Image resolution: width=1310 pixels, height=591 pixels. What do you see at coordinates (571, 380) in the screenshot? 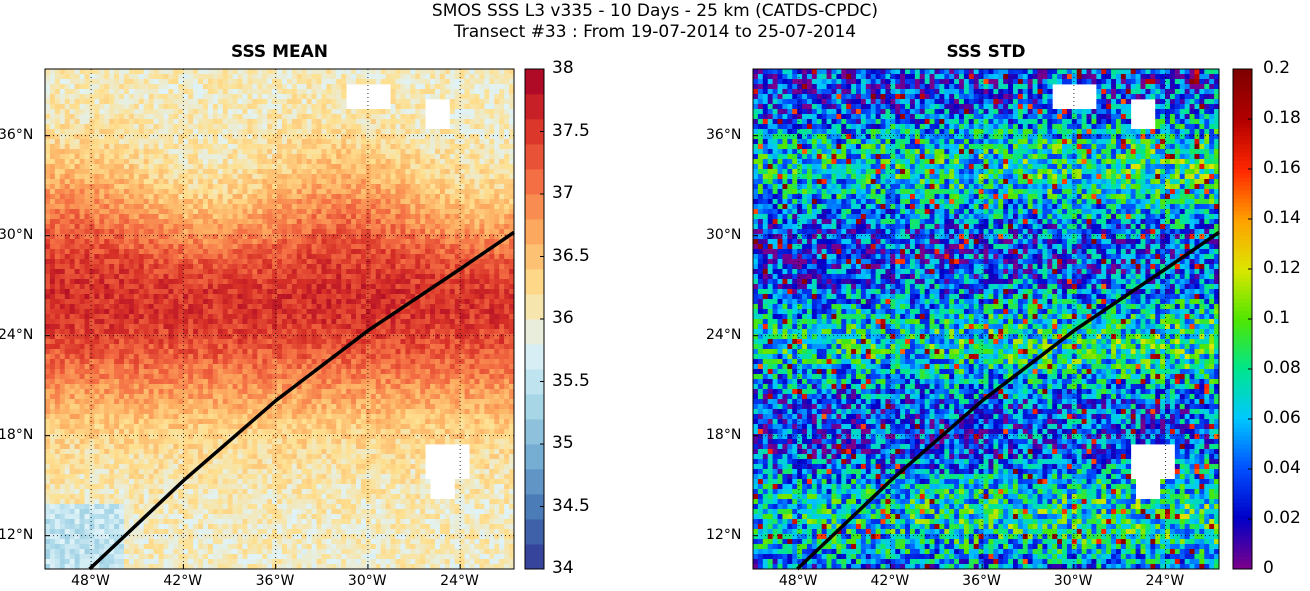
I see `colorbar-tick-label: 35.5` at bounding box center [571, 380].